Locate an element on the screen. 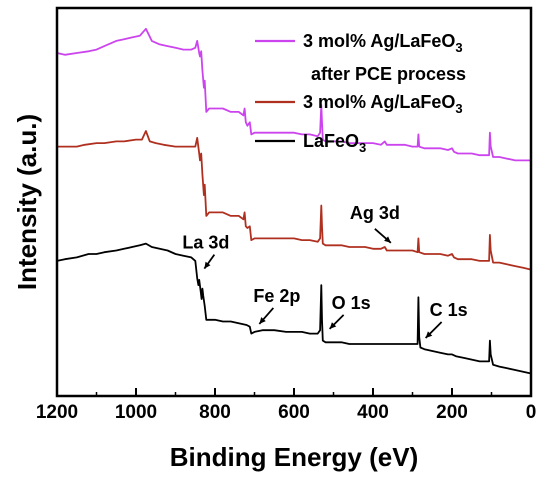 This screenshot has height=481, width=550. x-tick-label: 400 is located at coordinates (373, 412).